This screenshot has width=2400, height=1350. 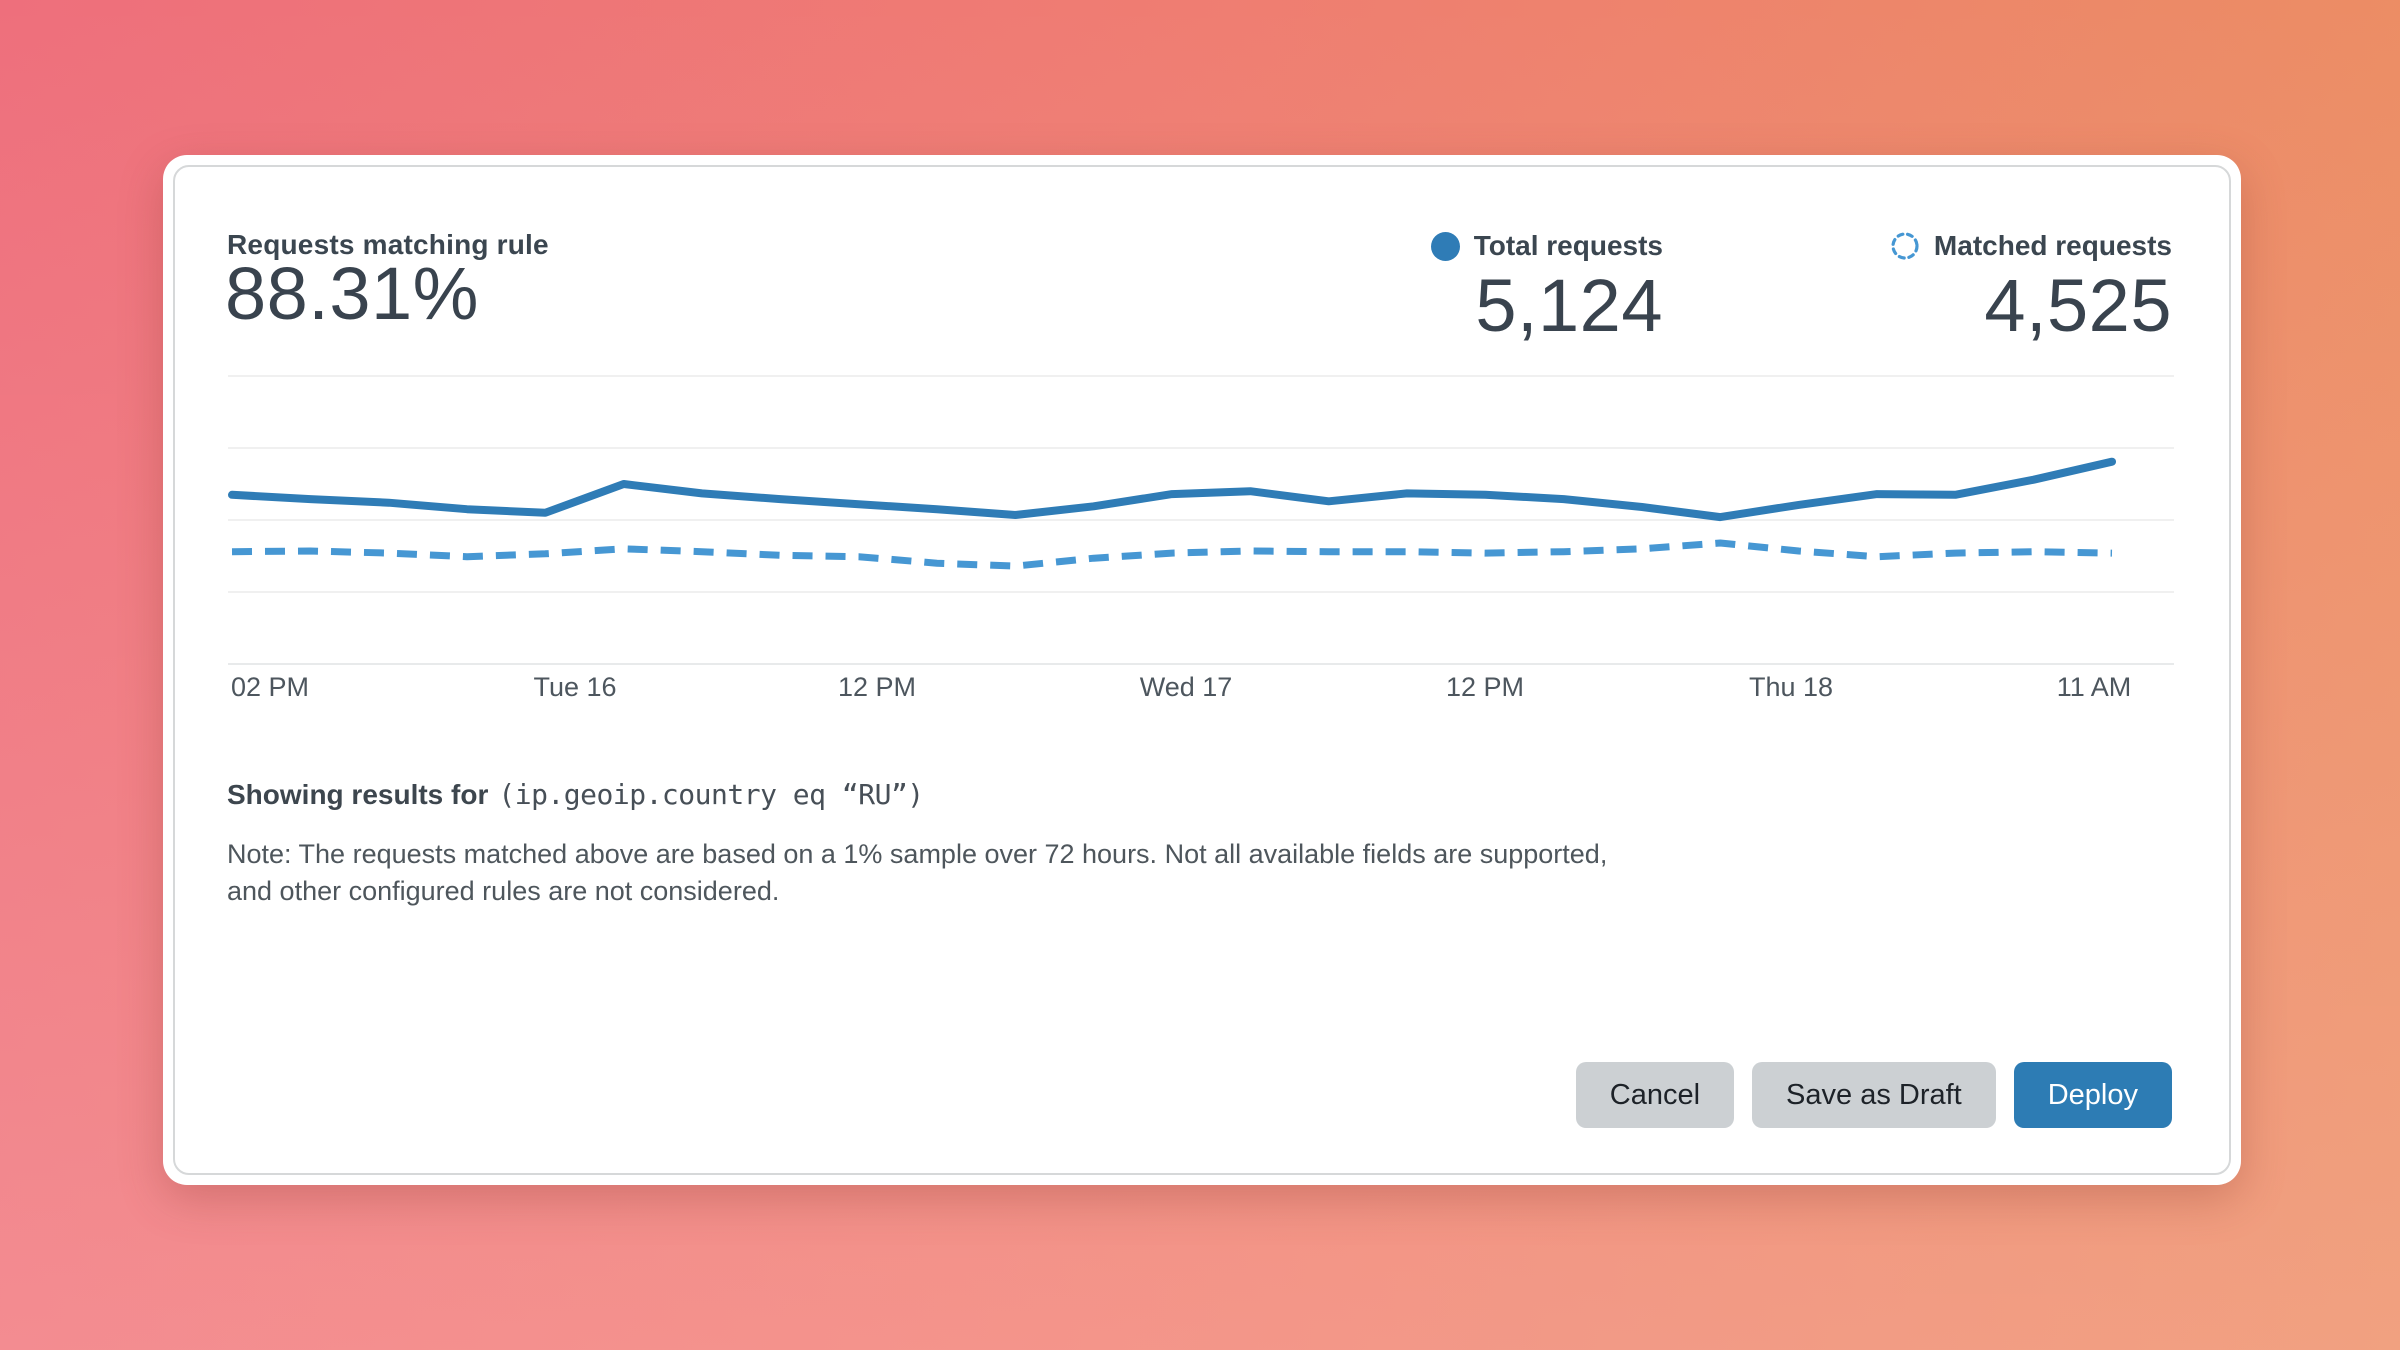 I want to click on cancel-button: Cancel, so click(x=1655, y=1095).